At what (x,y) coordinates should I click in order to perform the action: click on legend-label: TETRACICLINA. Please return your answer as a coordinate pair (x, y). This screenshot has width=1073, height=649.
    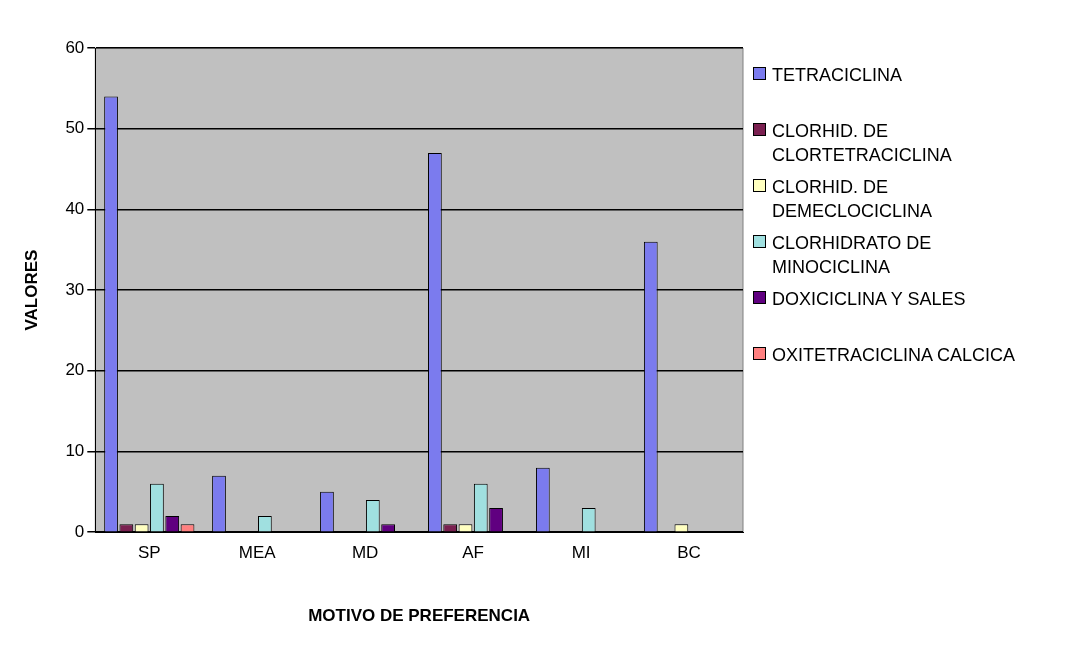
    Looking at the image, I should click on (837, 75).